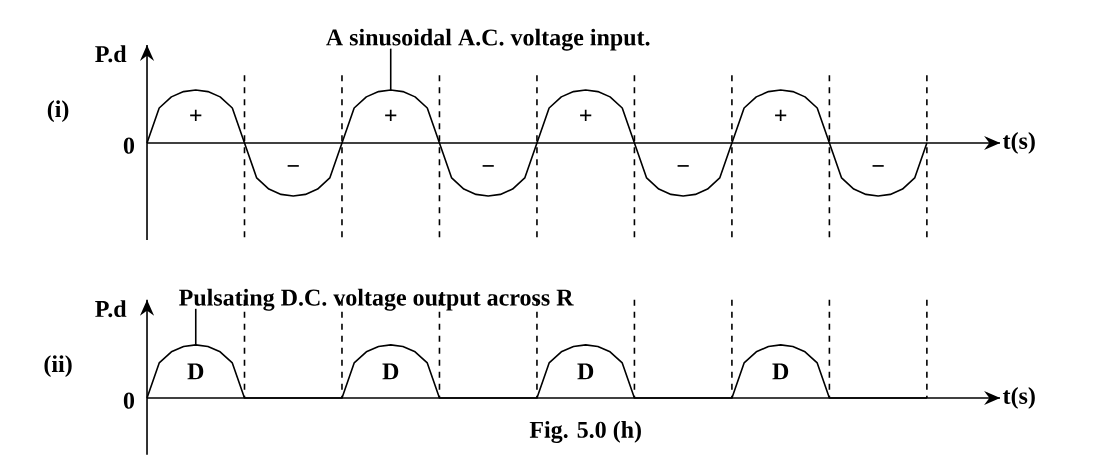  I want to click on caption: Fig. 5.0 (h), so click(585, 431).